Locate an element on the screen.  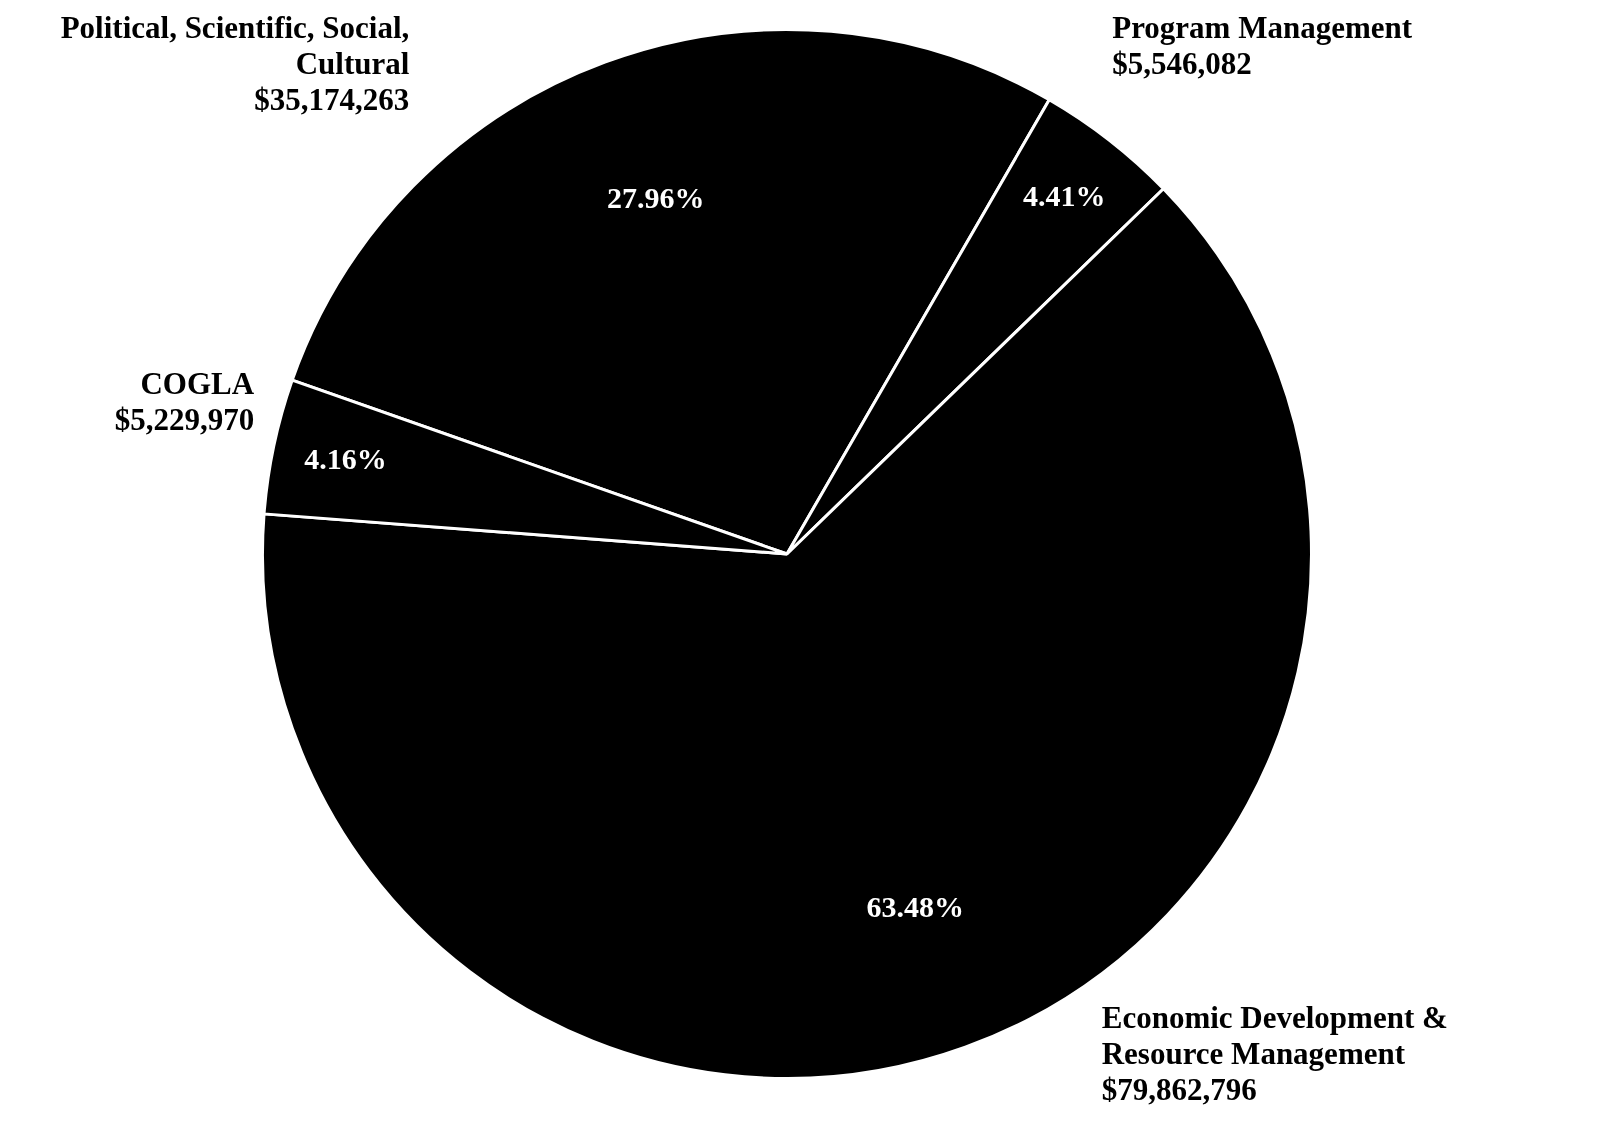
data-label: $5,229,970 is located at coordinates (184, 419).